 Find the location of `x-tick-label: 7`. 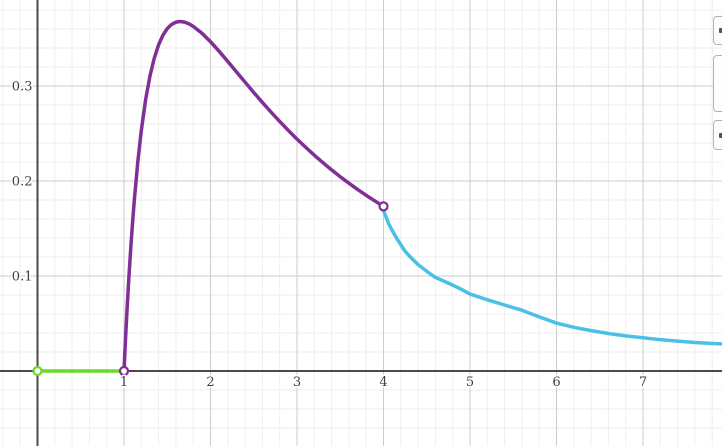

x-tick-label: 7 is located at coordinates (643, 382).